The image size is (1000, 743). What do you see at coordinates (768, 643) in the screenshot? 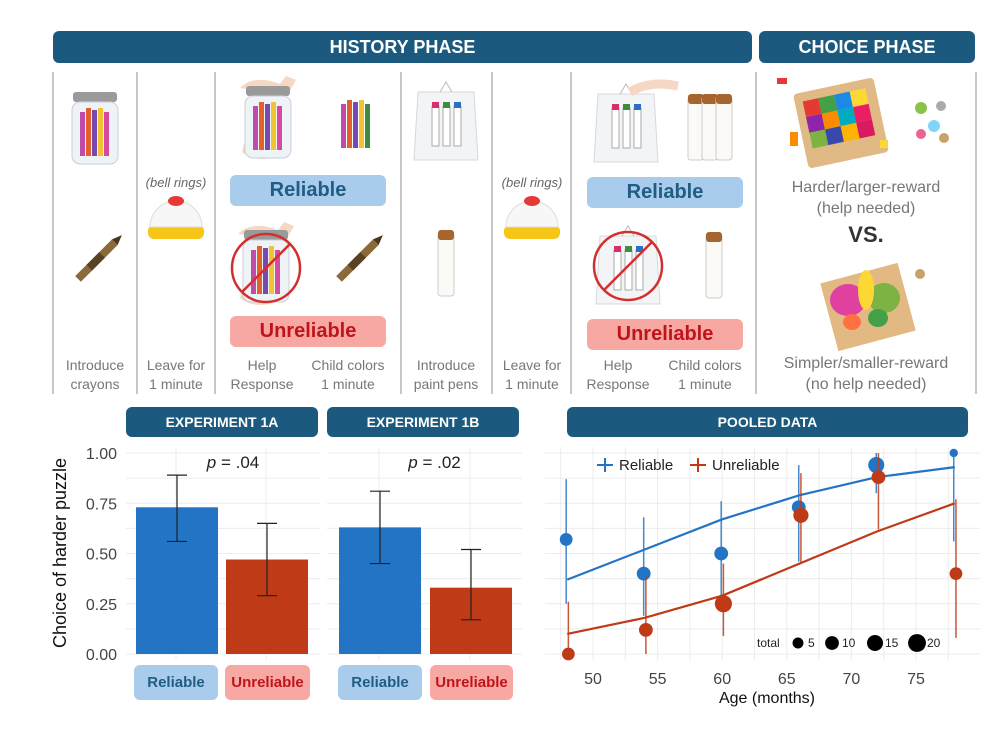
I see `size-legend-title: total` at bounding box center [768, 643].